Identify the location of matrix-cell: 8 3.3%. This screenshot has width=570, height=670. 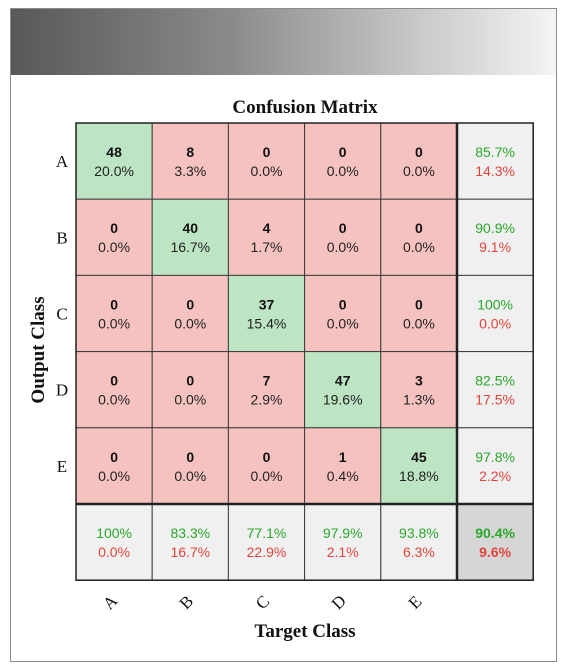
(190, 161).